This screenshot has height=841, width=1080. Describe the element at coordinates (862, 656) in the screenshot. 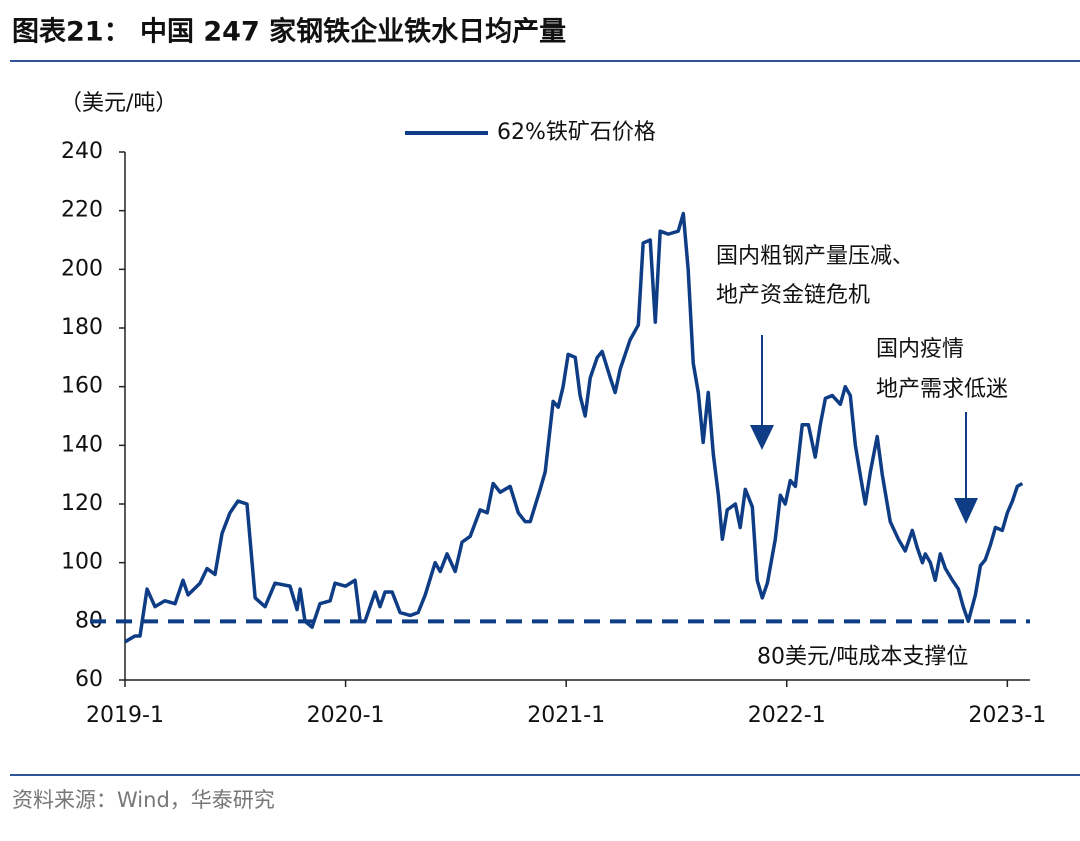

I see `reference-label: 80美元/吨成本支撑位` at that location.